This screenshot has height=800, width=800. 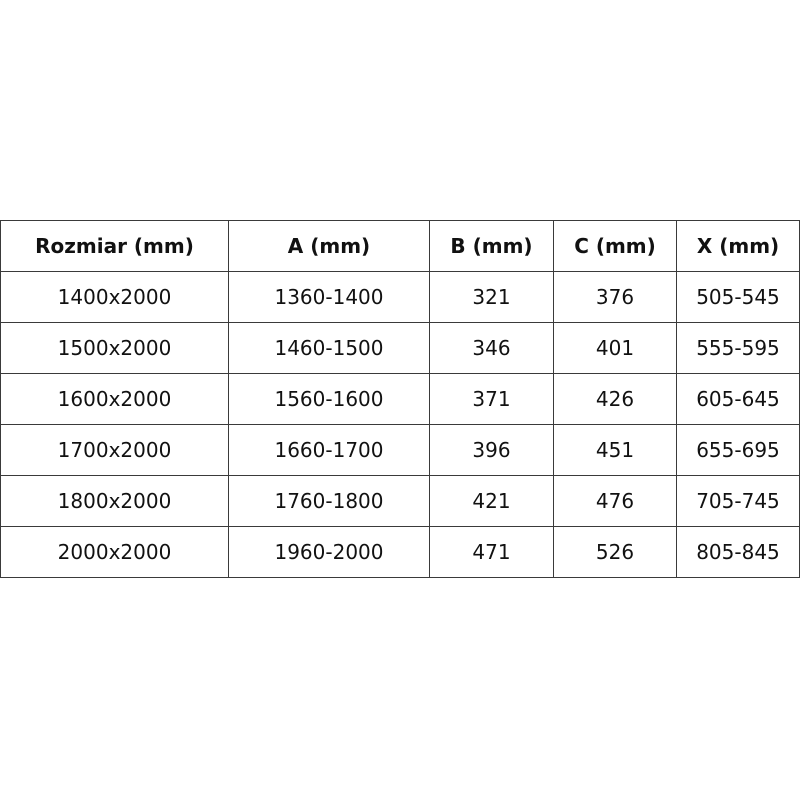 I want to click on cell-c: 526, so click(x=615, y=552).